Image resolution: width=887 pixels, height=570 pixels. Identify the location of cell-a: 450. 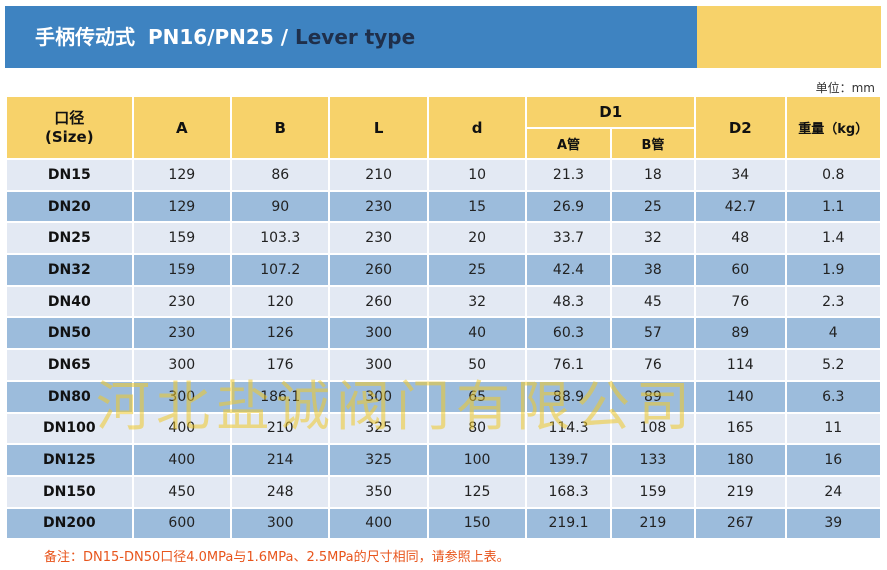
(182, 491).